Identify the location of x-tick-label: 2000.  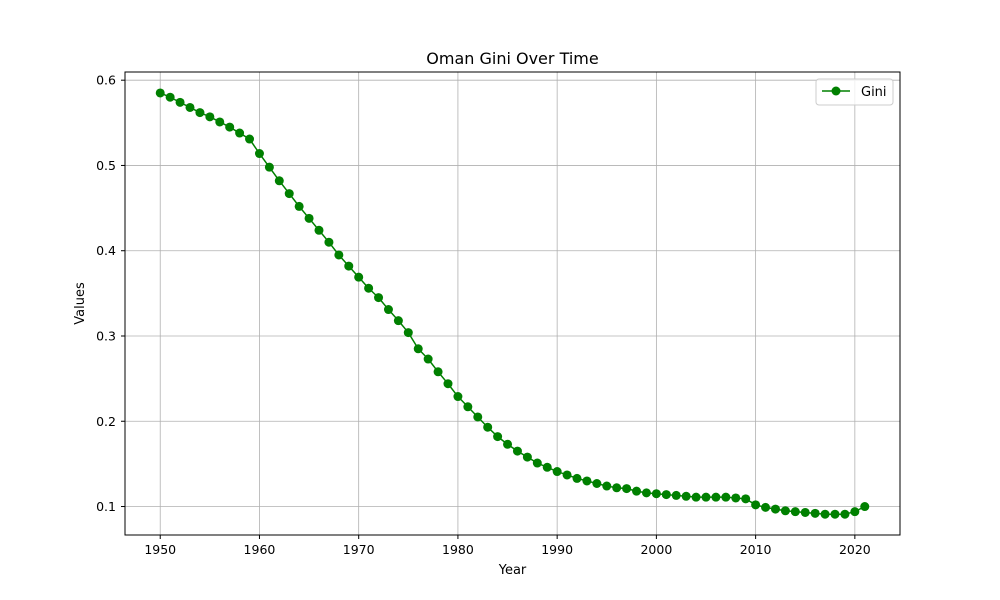
(656, 549).